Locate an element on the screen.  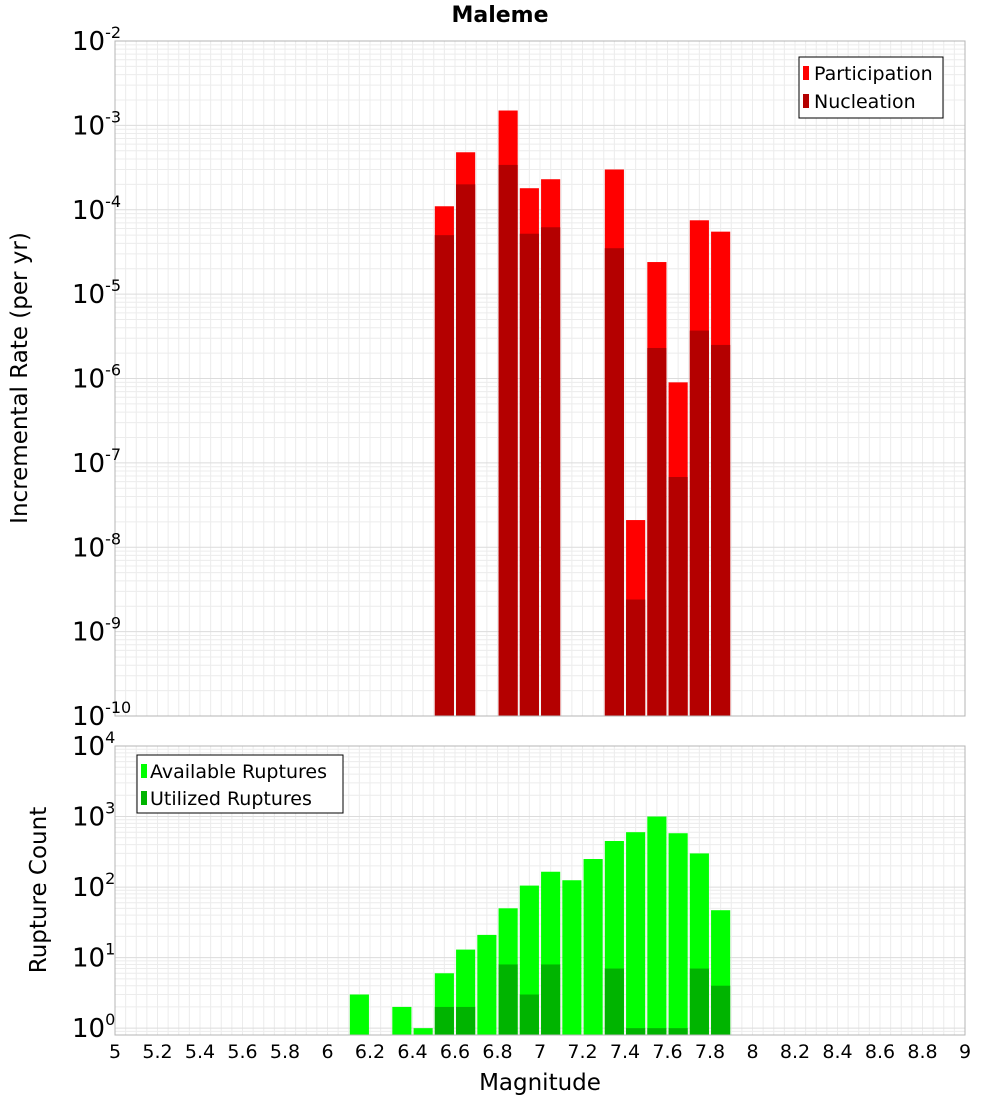
legend-label-utilized-ruptures: Utilized Ruptures is located at coordinates (231, 799).